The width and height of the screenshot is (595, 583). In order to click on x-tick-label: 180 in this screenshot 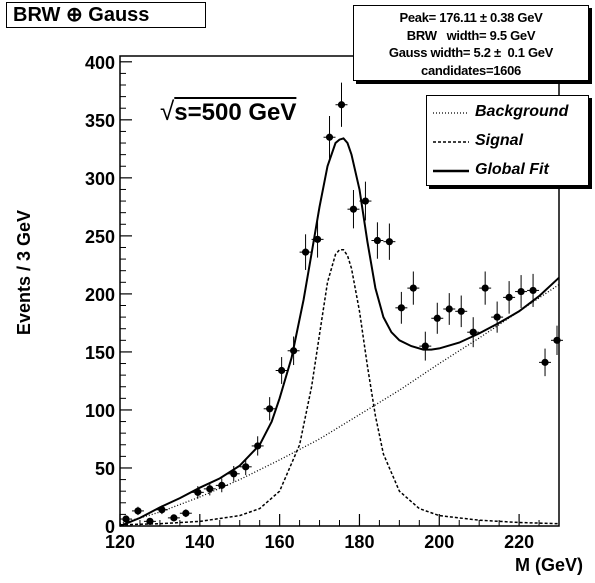, I will do `click(359, 542)`.